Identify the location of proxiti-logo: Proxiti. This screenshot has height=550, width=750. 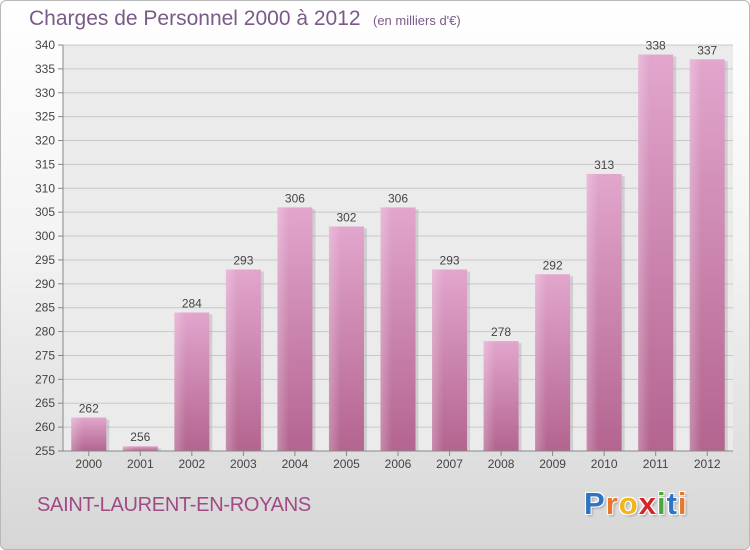
(636, 504).